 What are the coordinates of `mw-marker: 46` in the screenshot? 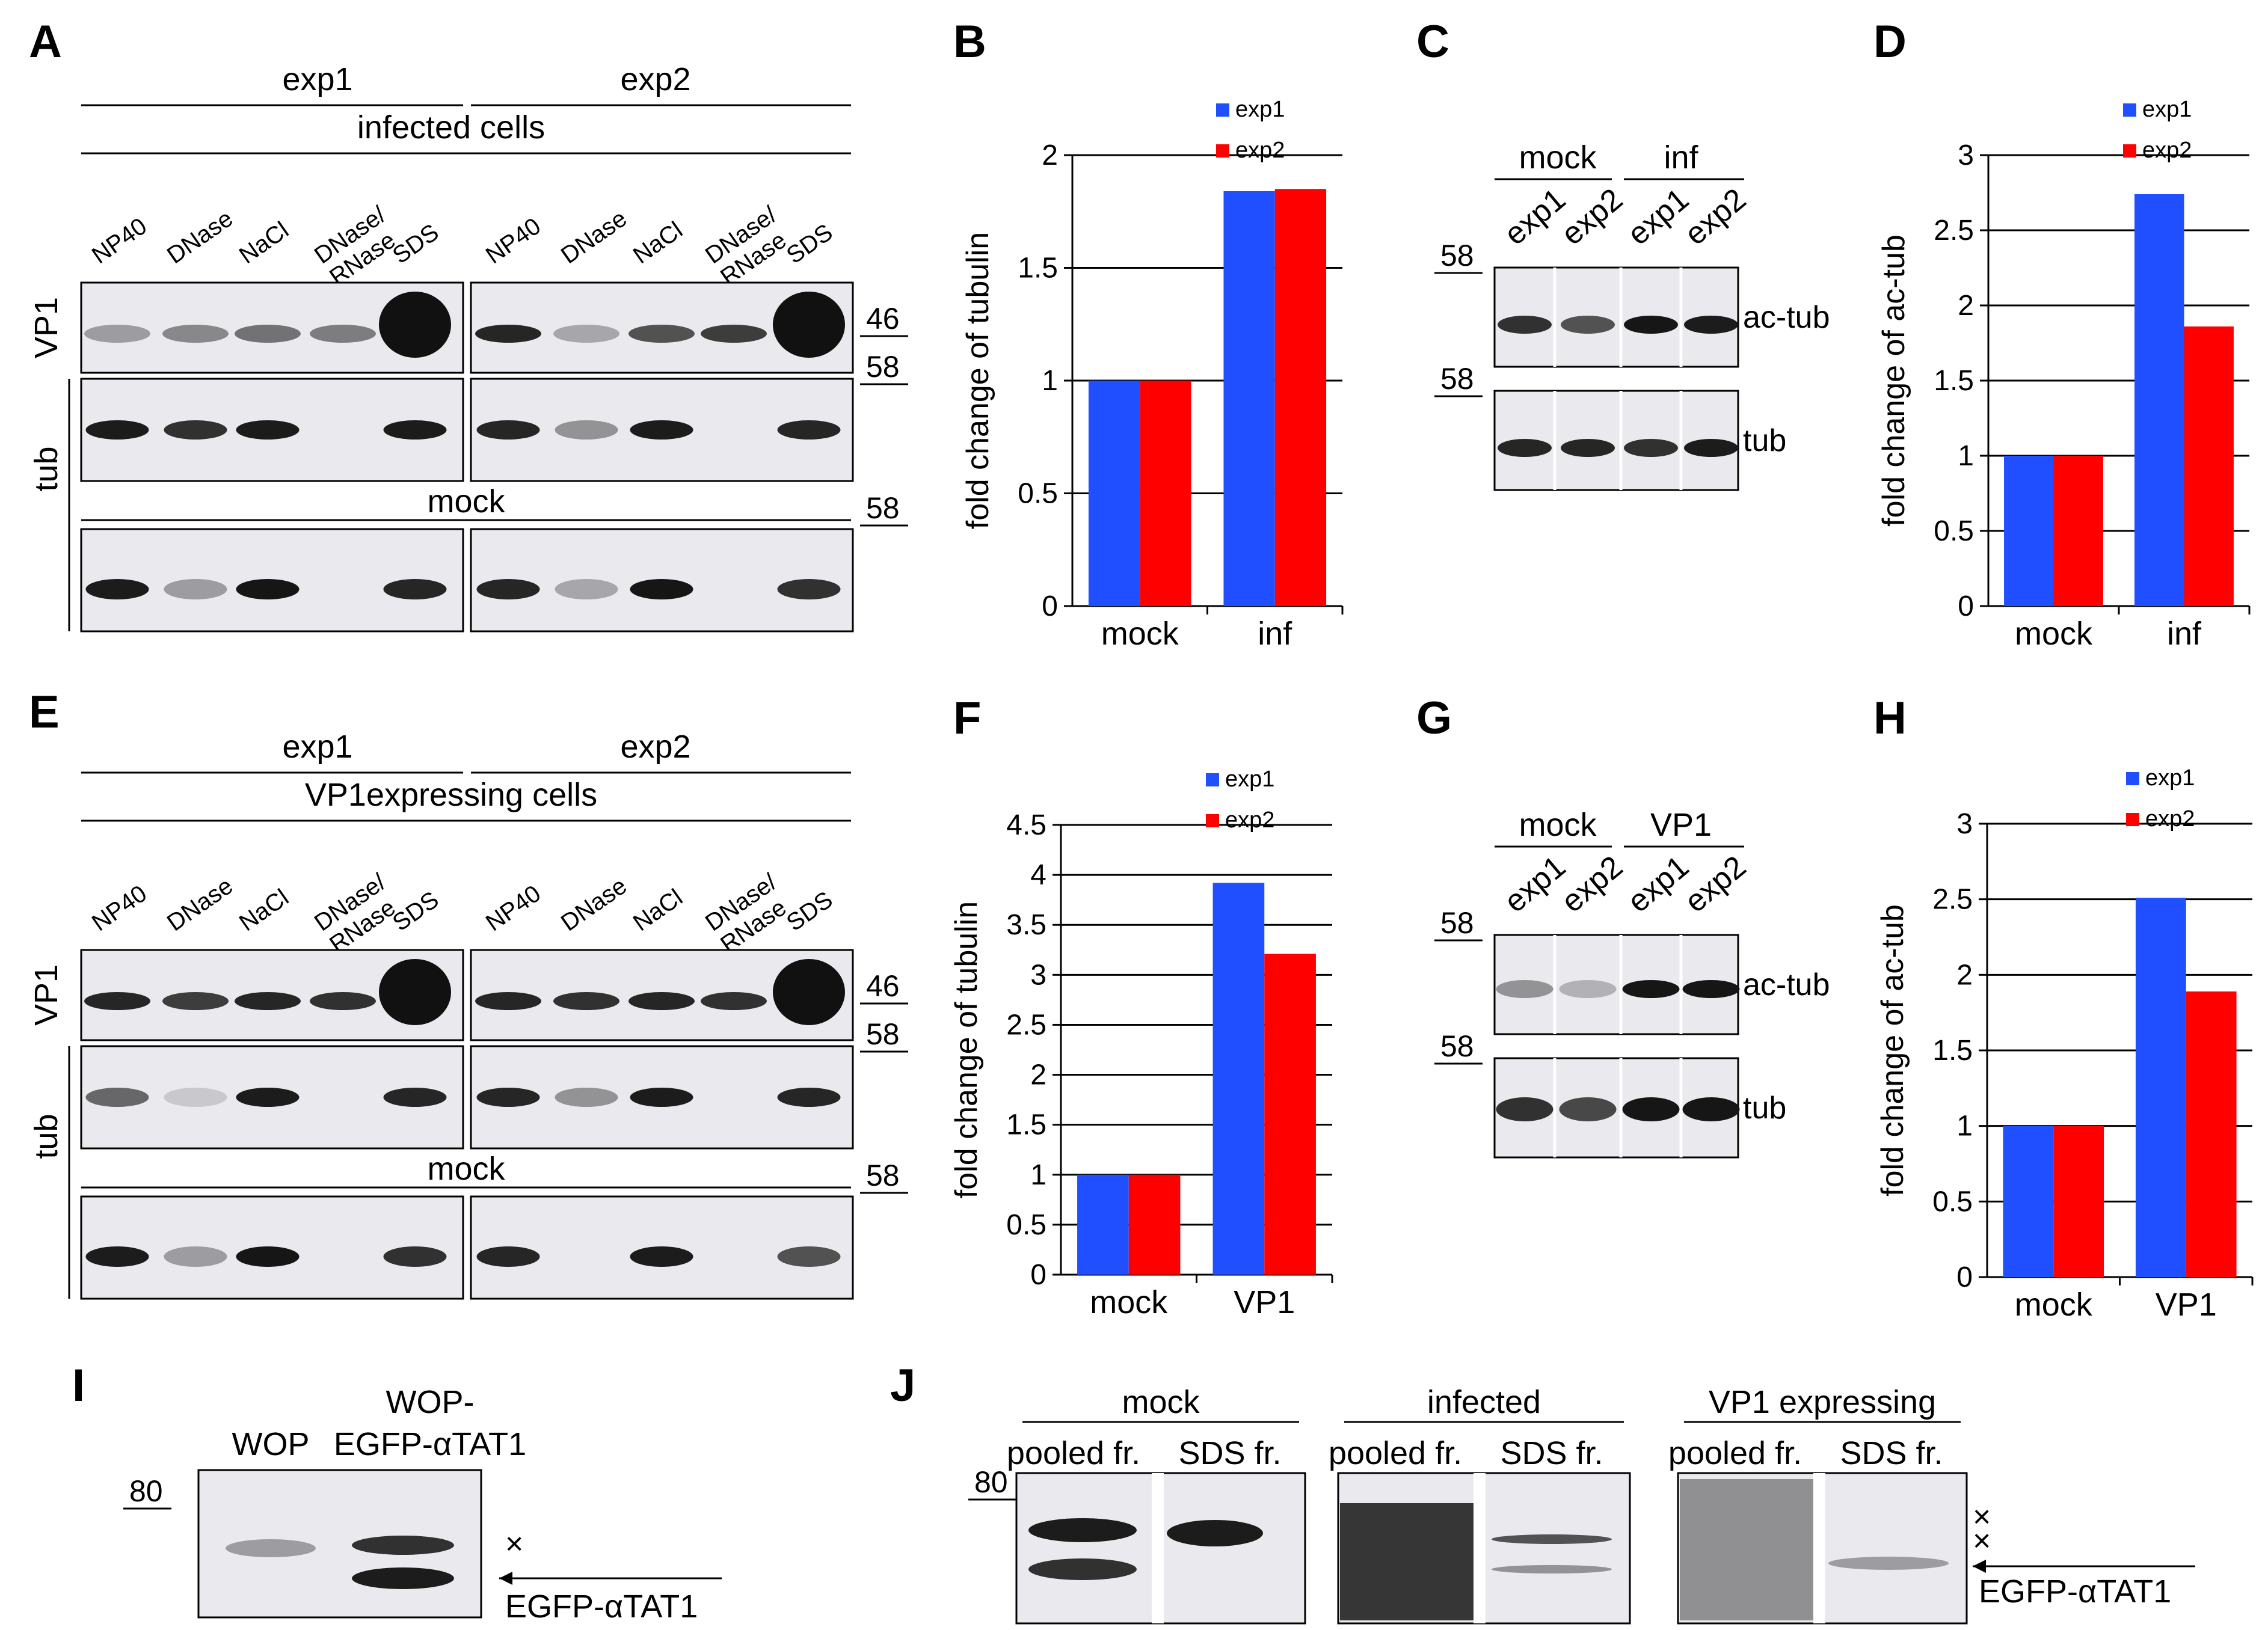 It's located at (883, 986).